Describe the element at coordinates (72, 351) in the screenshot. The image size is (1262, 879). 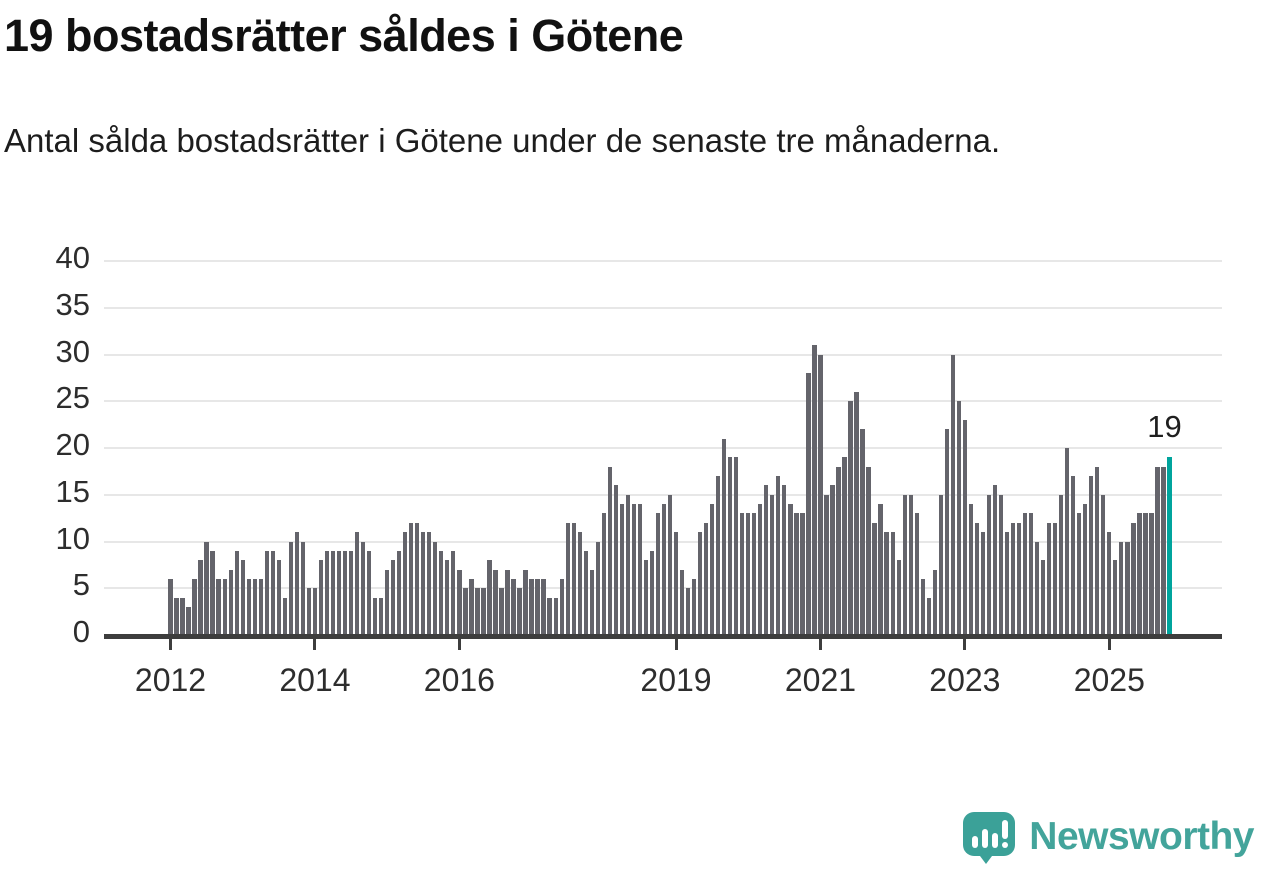
I see `y-axis-tick-label: 30` at that location.